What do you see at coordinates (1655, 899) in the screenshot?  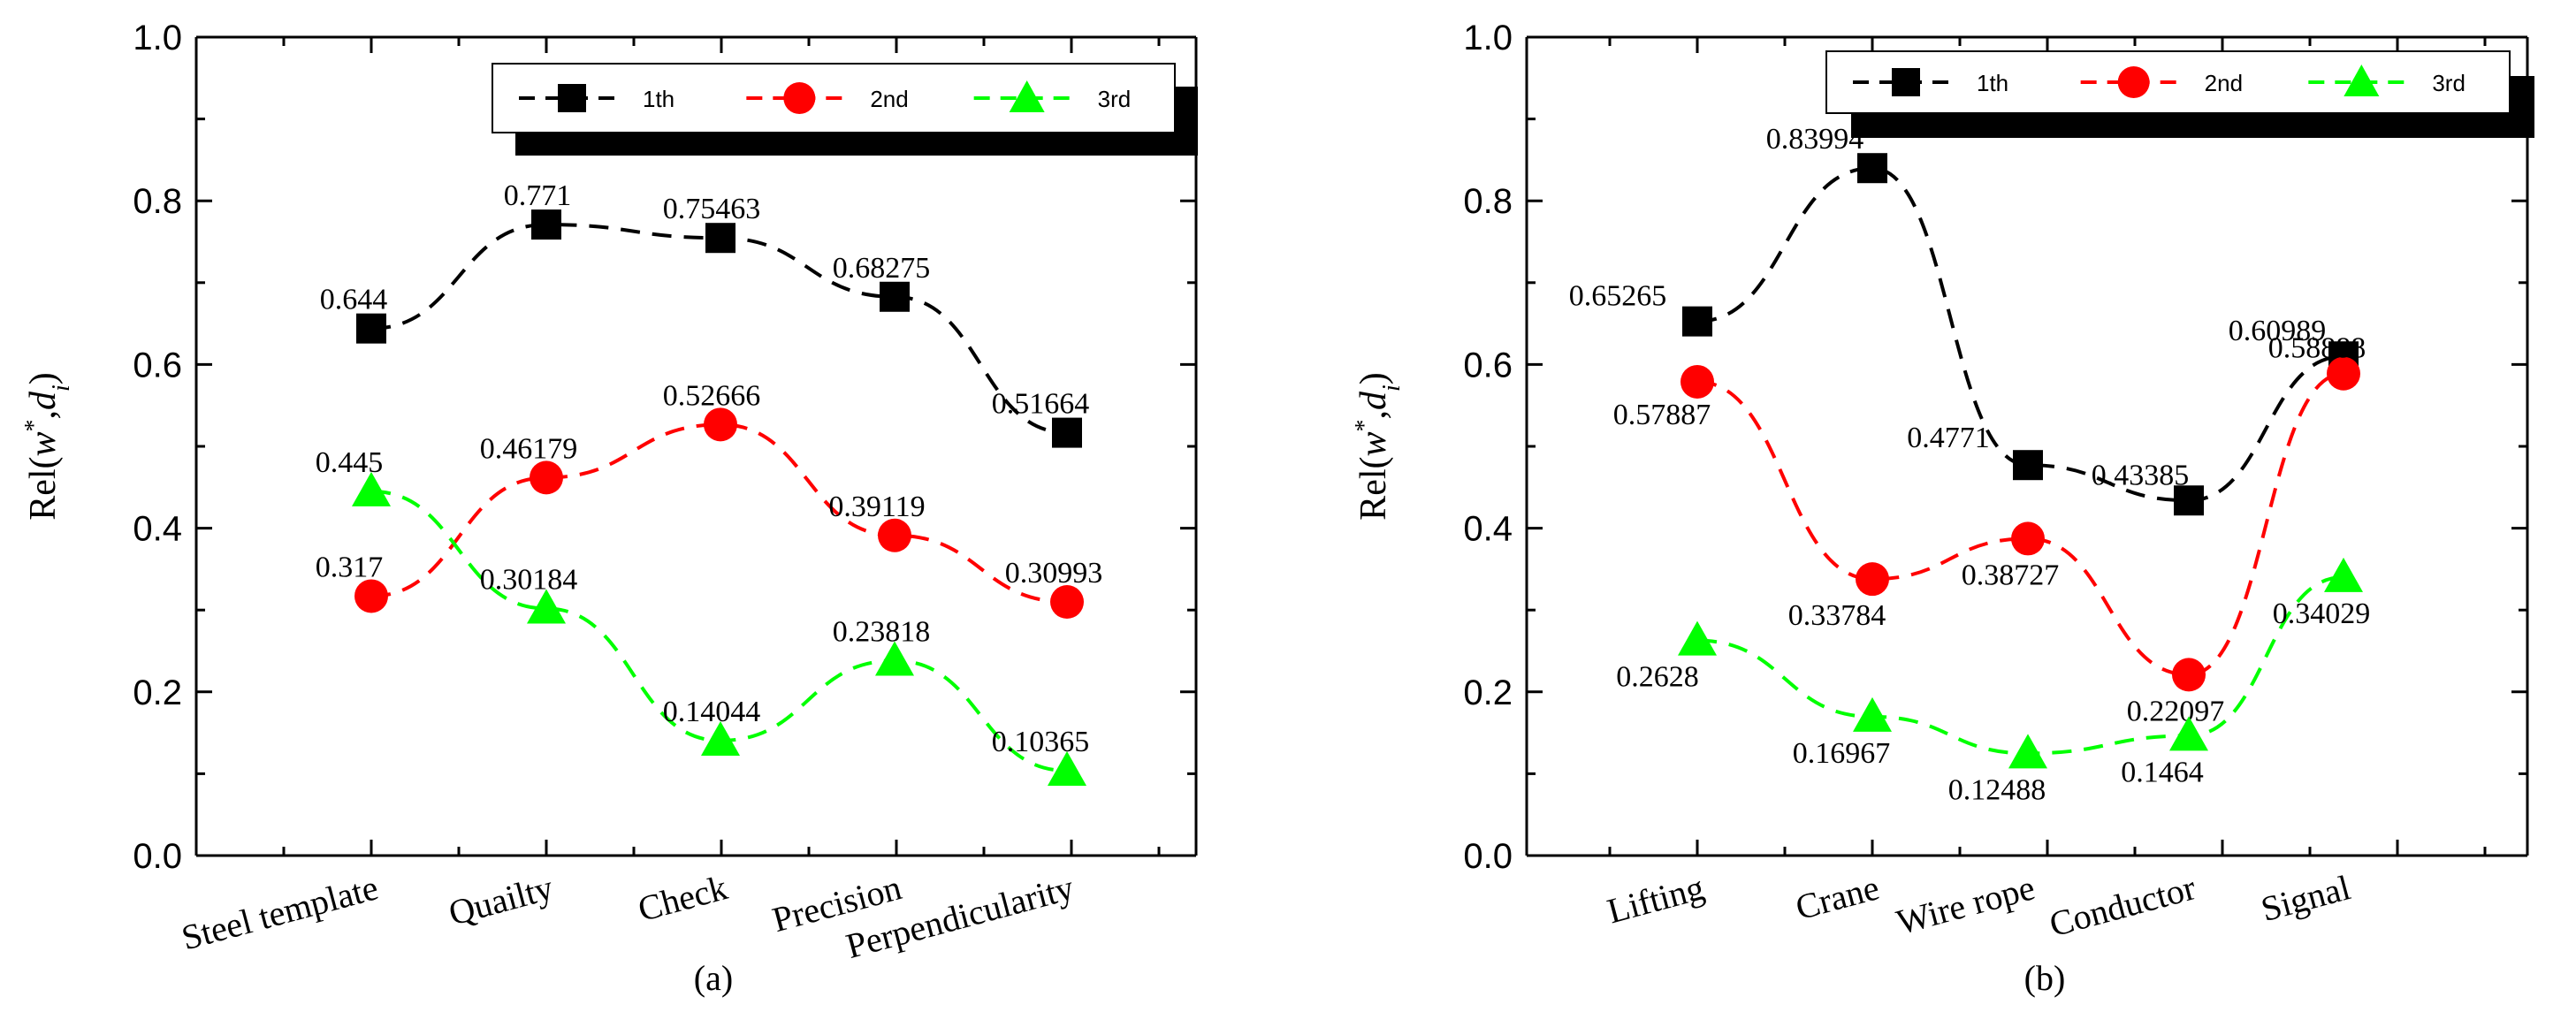 I see `category-label: Lifting` at bounding box center [1655, 899].